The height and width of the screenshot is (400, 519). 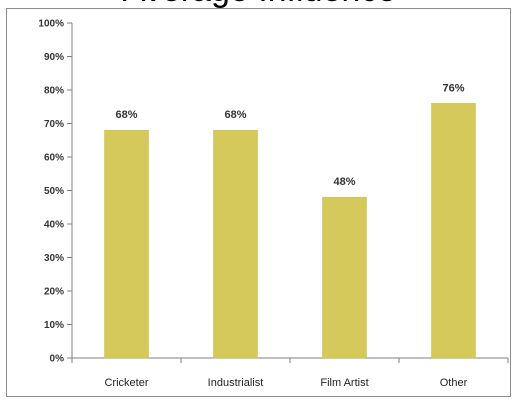 What do you see at coordinates (259, 5) in the screenshot?
I see `chart-title: Average Influence` at bounding box center [259, 5].